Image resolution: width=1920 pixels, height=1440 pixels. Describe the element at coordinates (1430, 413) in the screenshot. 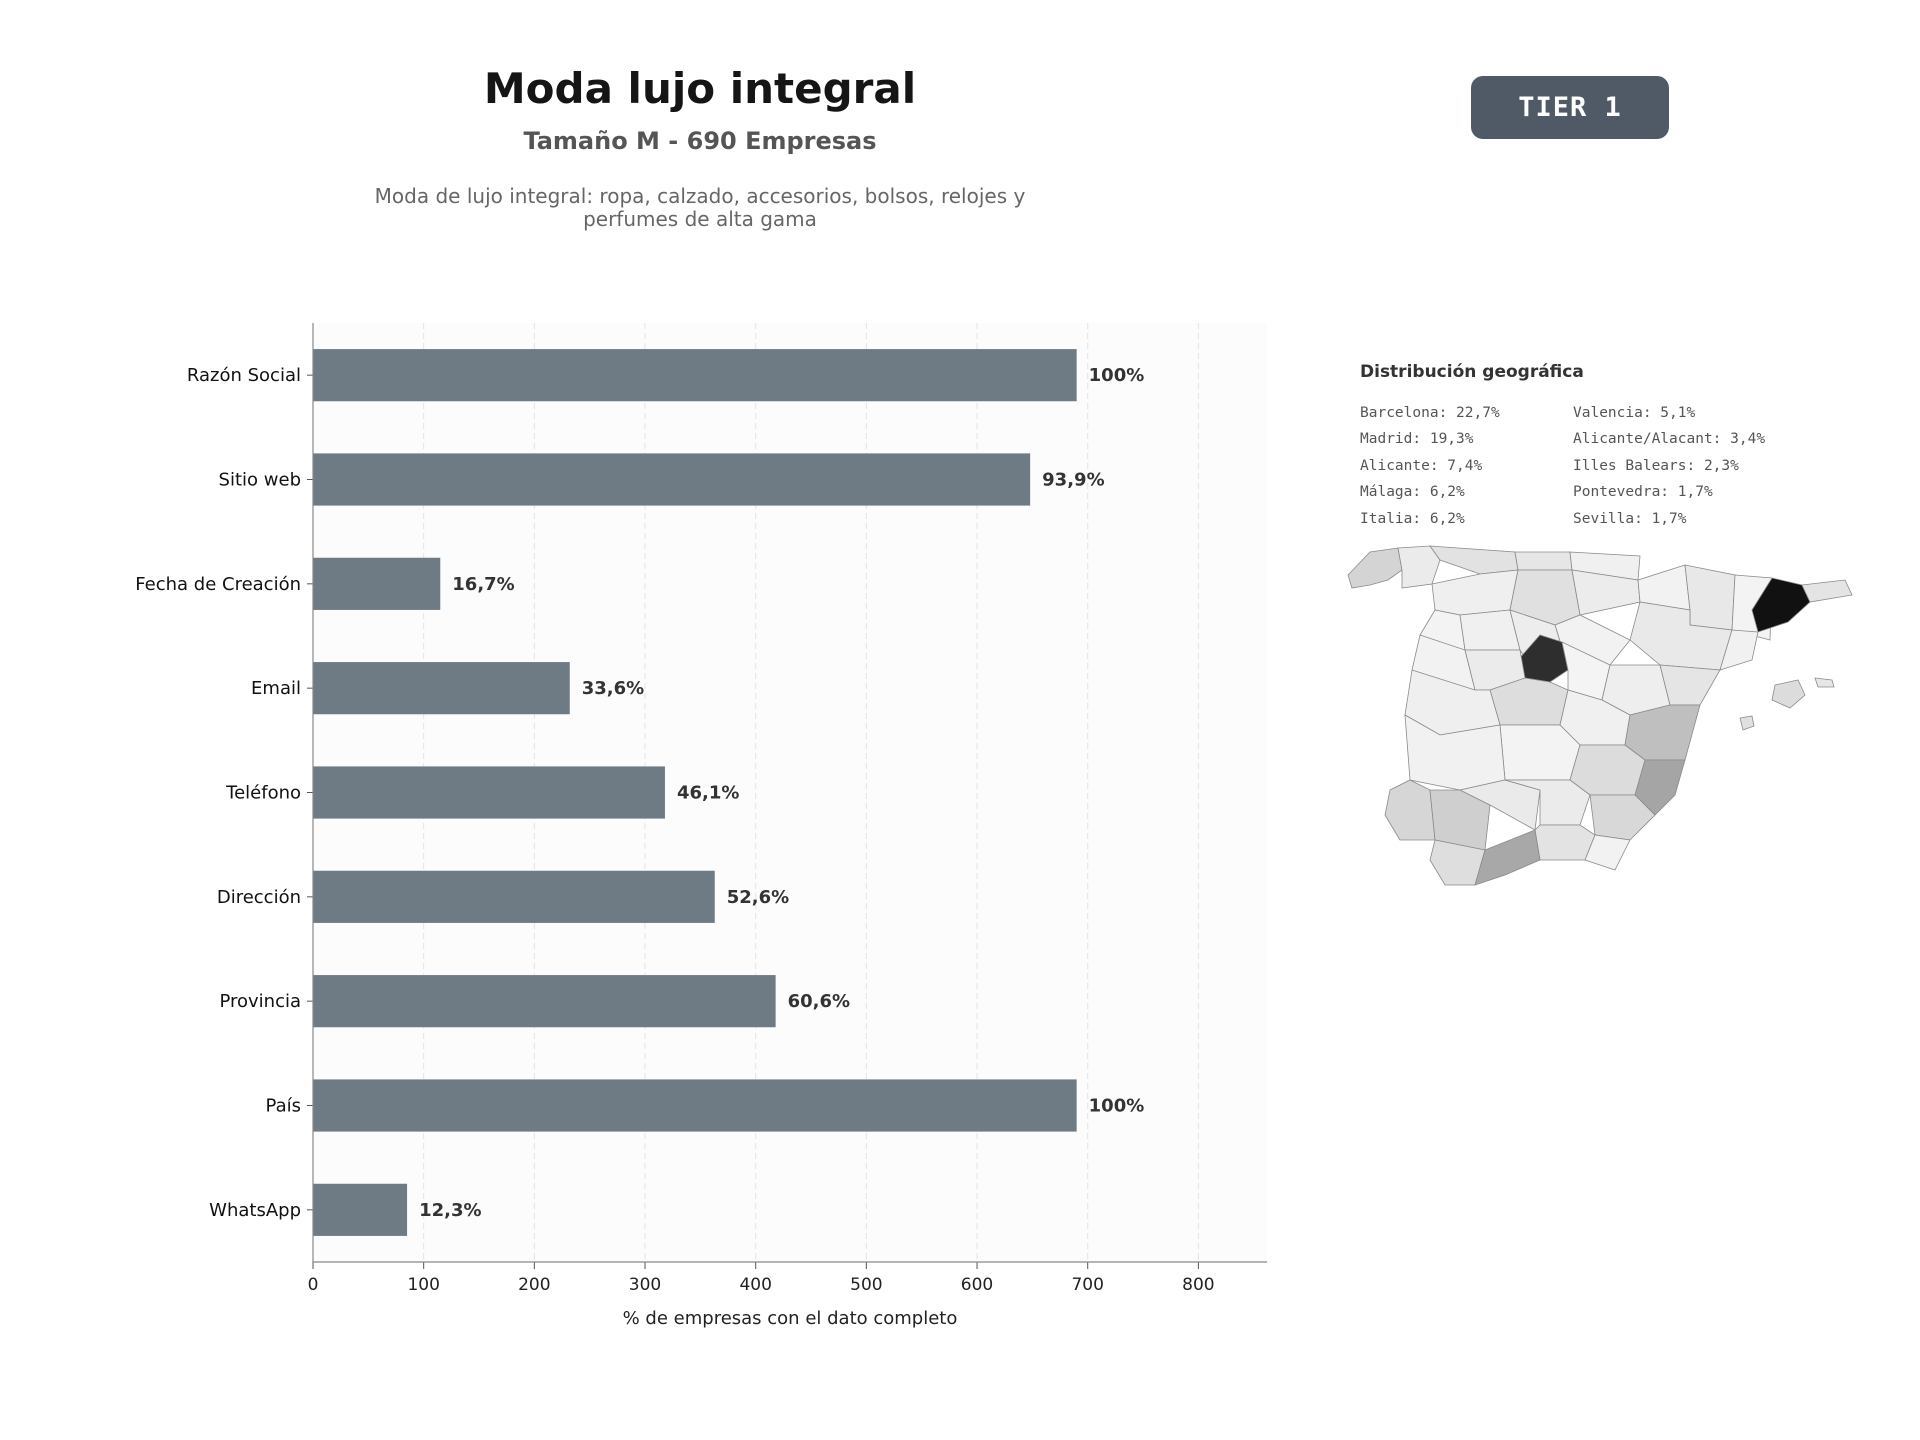

I see `geo-item: Barcelona: 22,7%` at that location.